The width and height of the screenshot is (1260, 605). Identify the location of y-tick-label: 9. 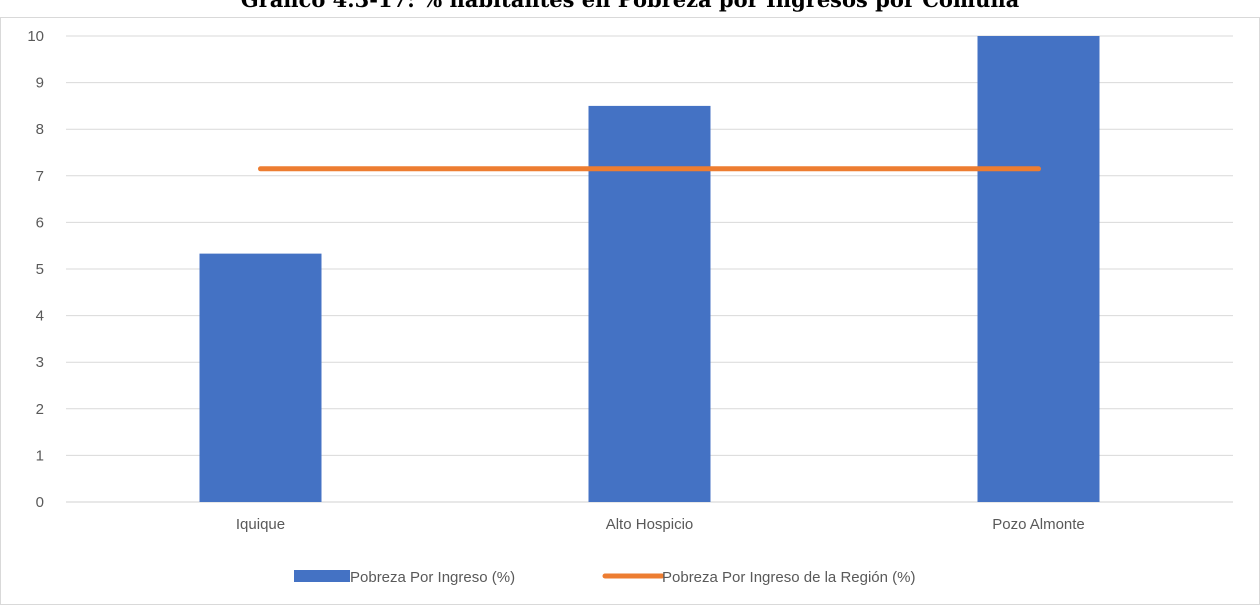
(40, 83).